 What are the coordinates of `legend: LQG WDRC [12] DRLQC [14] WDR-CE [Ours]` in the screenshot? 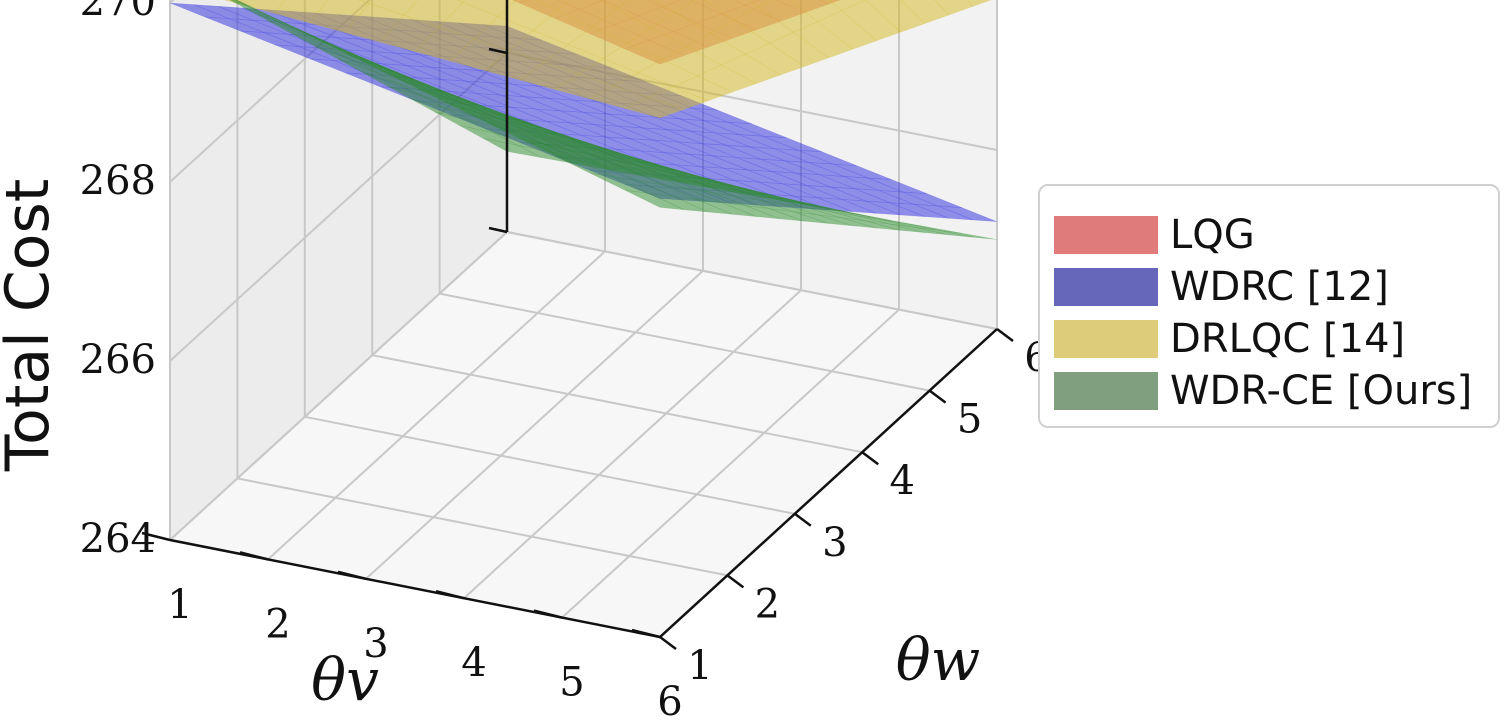 It's located at (1269, 306).